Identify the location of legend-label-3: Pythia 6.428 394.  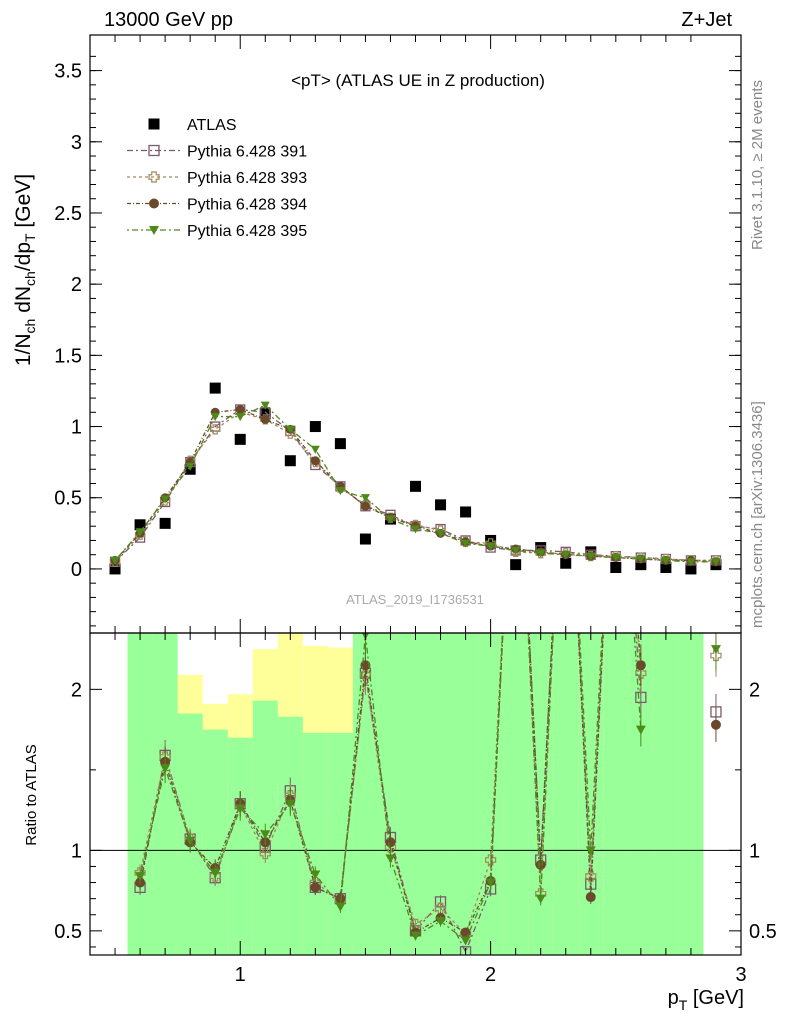
(247, 205).